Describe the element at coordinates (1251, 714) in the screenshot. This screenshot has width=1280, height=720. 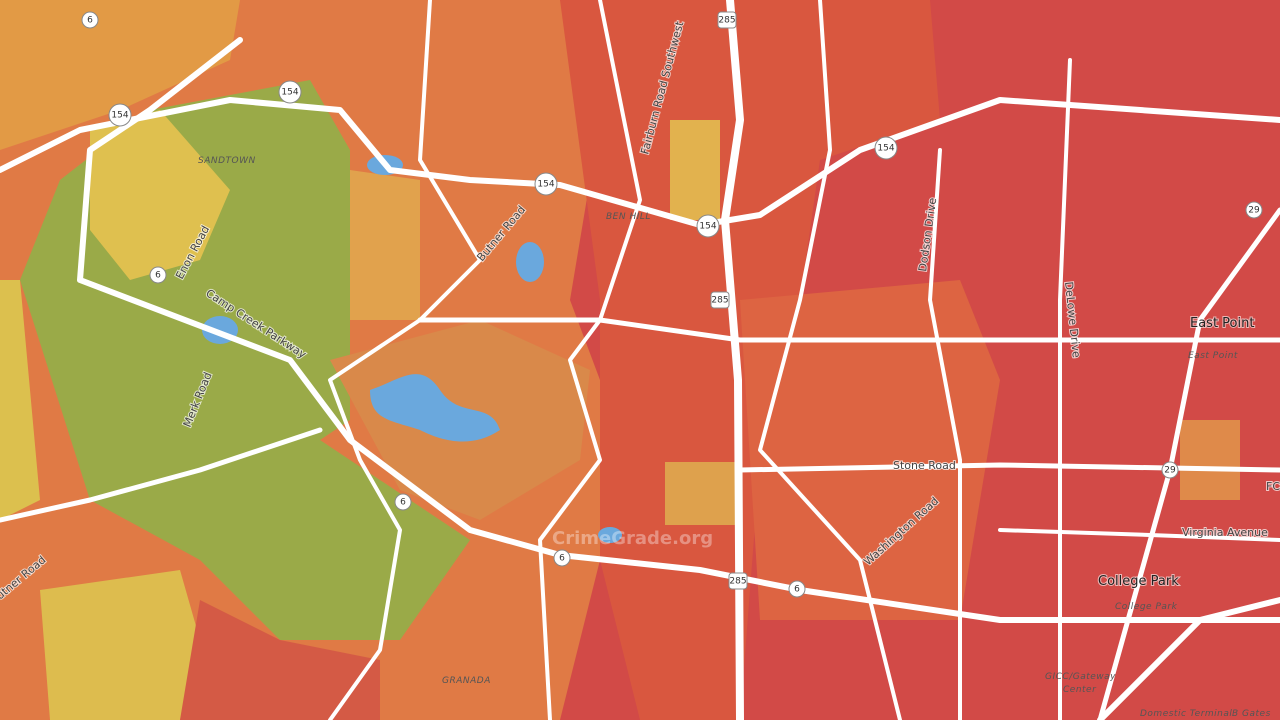
I see `place-label: B Gates` at that location.